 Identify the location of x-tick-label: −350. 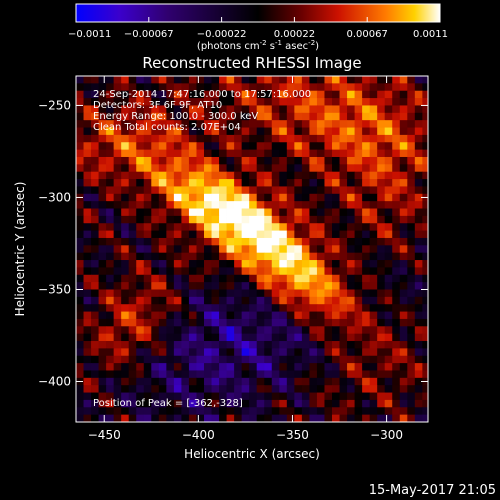
(292, 435).